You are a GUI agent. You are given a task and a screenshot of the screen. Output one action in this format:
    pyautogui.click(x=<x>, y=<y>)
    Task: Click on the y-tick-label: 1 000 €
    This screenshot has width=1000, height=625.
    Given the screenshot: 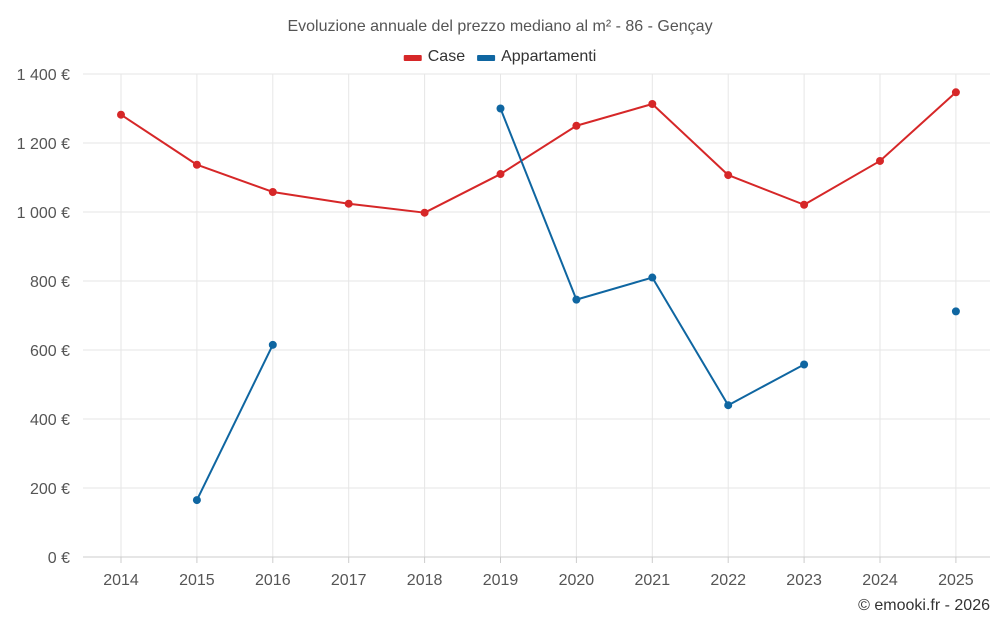 What is the action you would take?
    pyautogui.click(x=43, y=213)
    